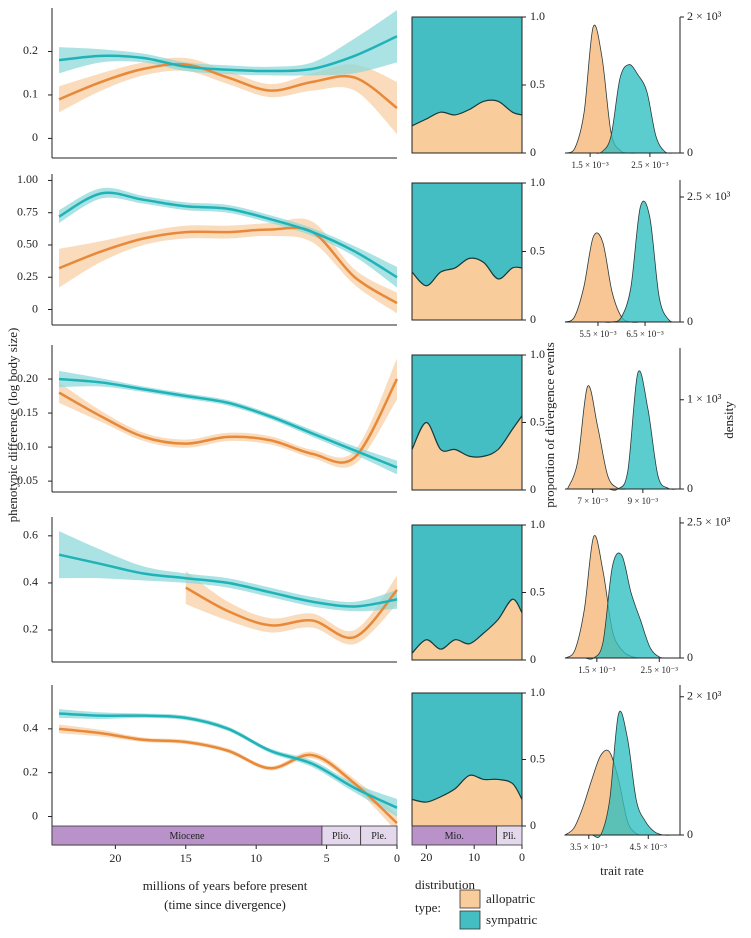 Image resolution: width=751 pixels, height=938 pixels. Describe the element at coordinates (115, 858) in the screenshot. I see `x-tick-label: 20` at that location.